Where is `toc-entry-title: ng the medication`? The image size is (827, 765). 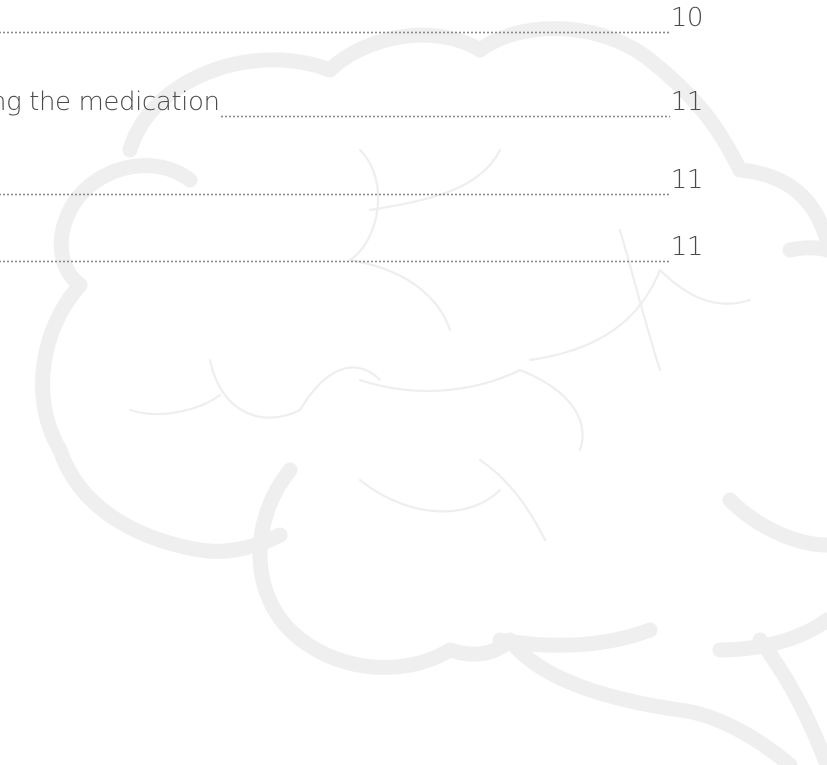 toc-entry-title: ng the medication is located at coordinates (110, 102).